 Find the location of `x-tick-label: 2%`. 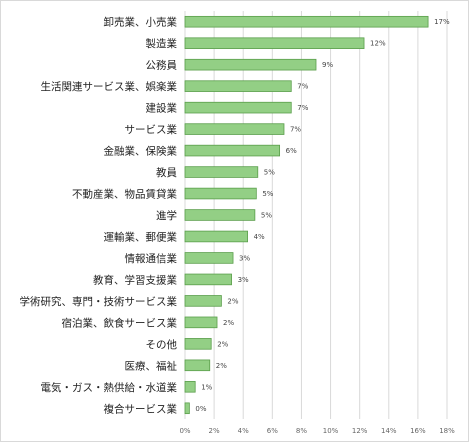

x-tick-label: 2% is located at coordinates (214, 431).